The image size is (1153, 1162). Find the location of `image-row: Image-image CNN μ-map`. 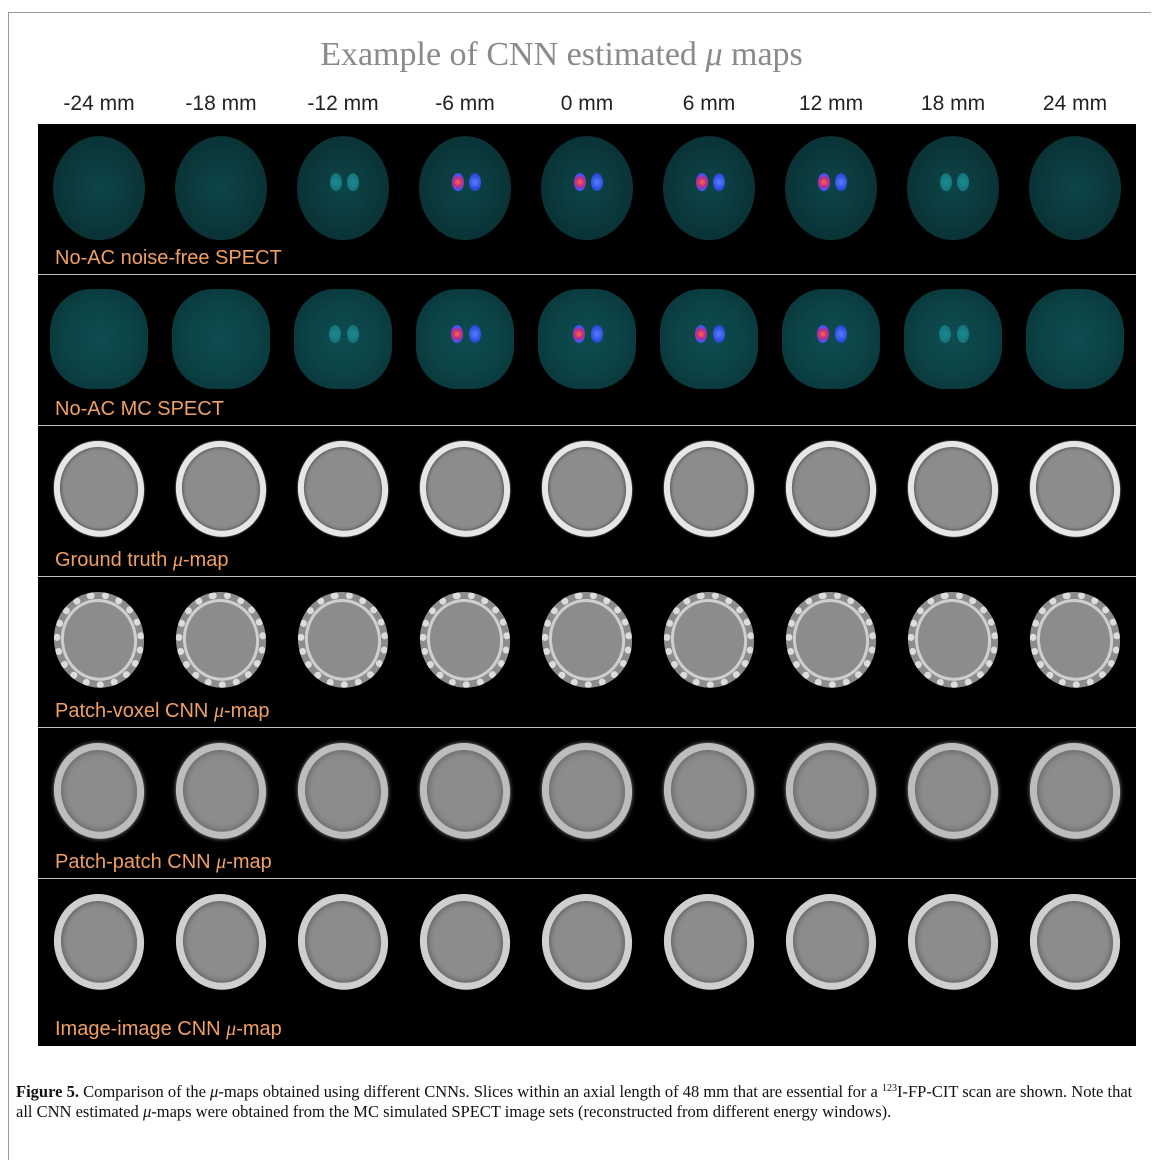

image-row: Image-image CNN μ-map is located at coordinates (587, 962).